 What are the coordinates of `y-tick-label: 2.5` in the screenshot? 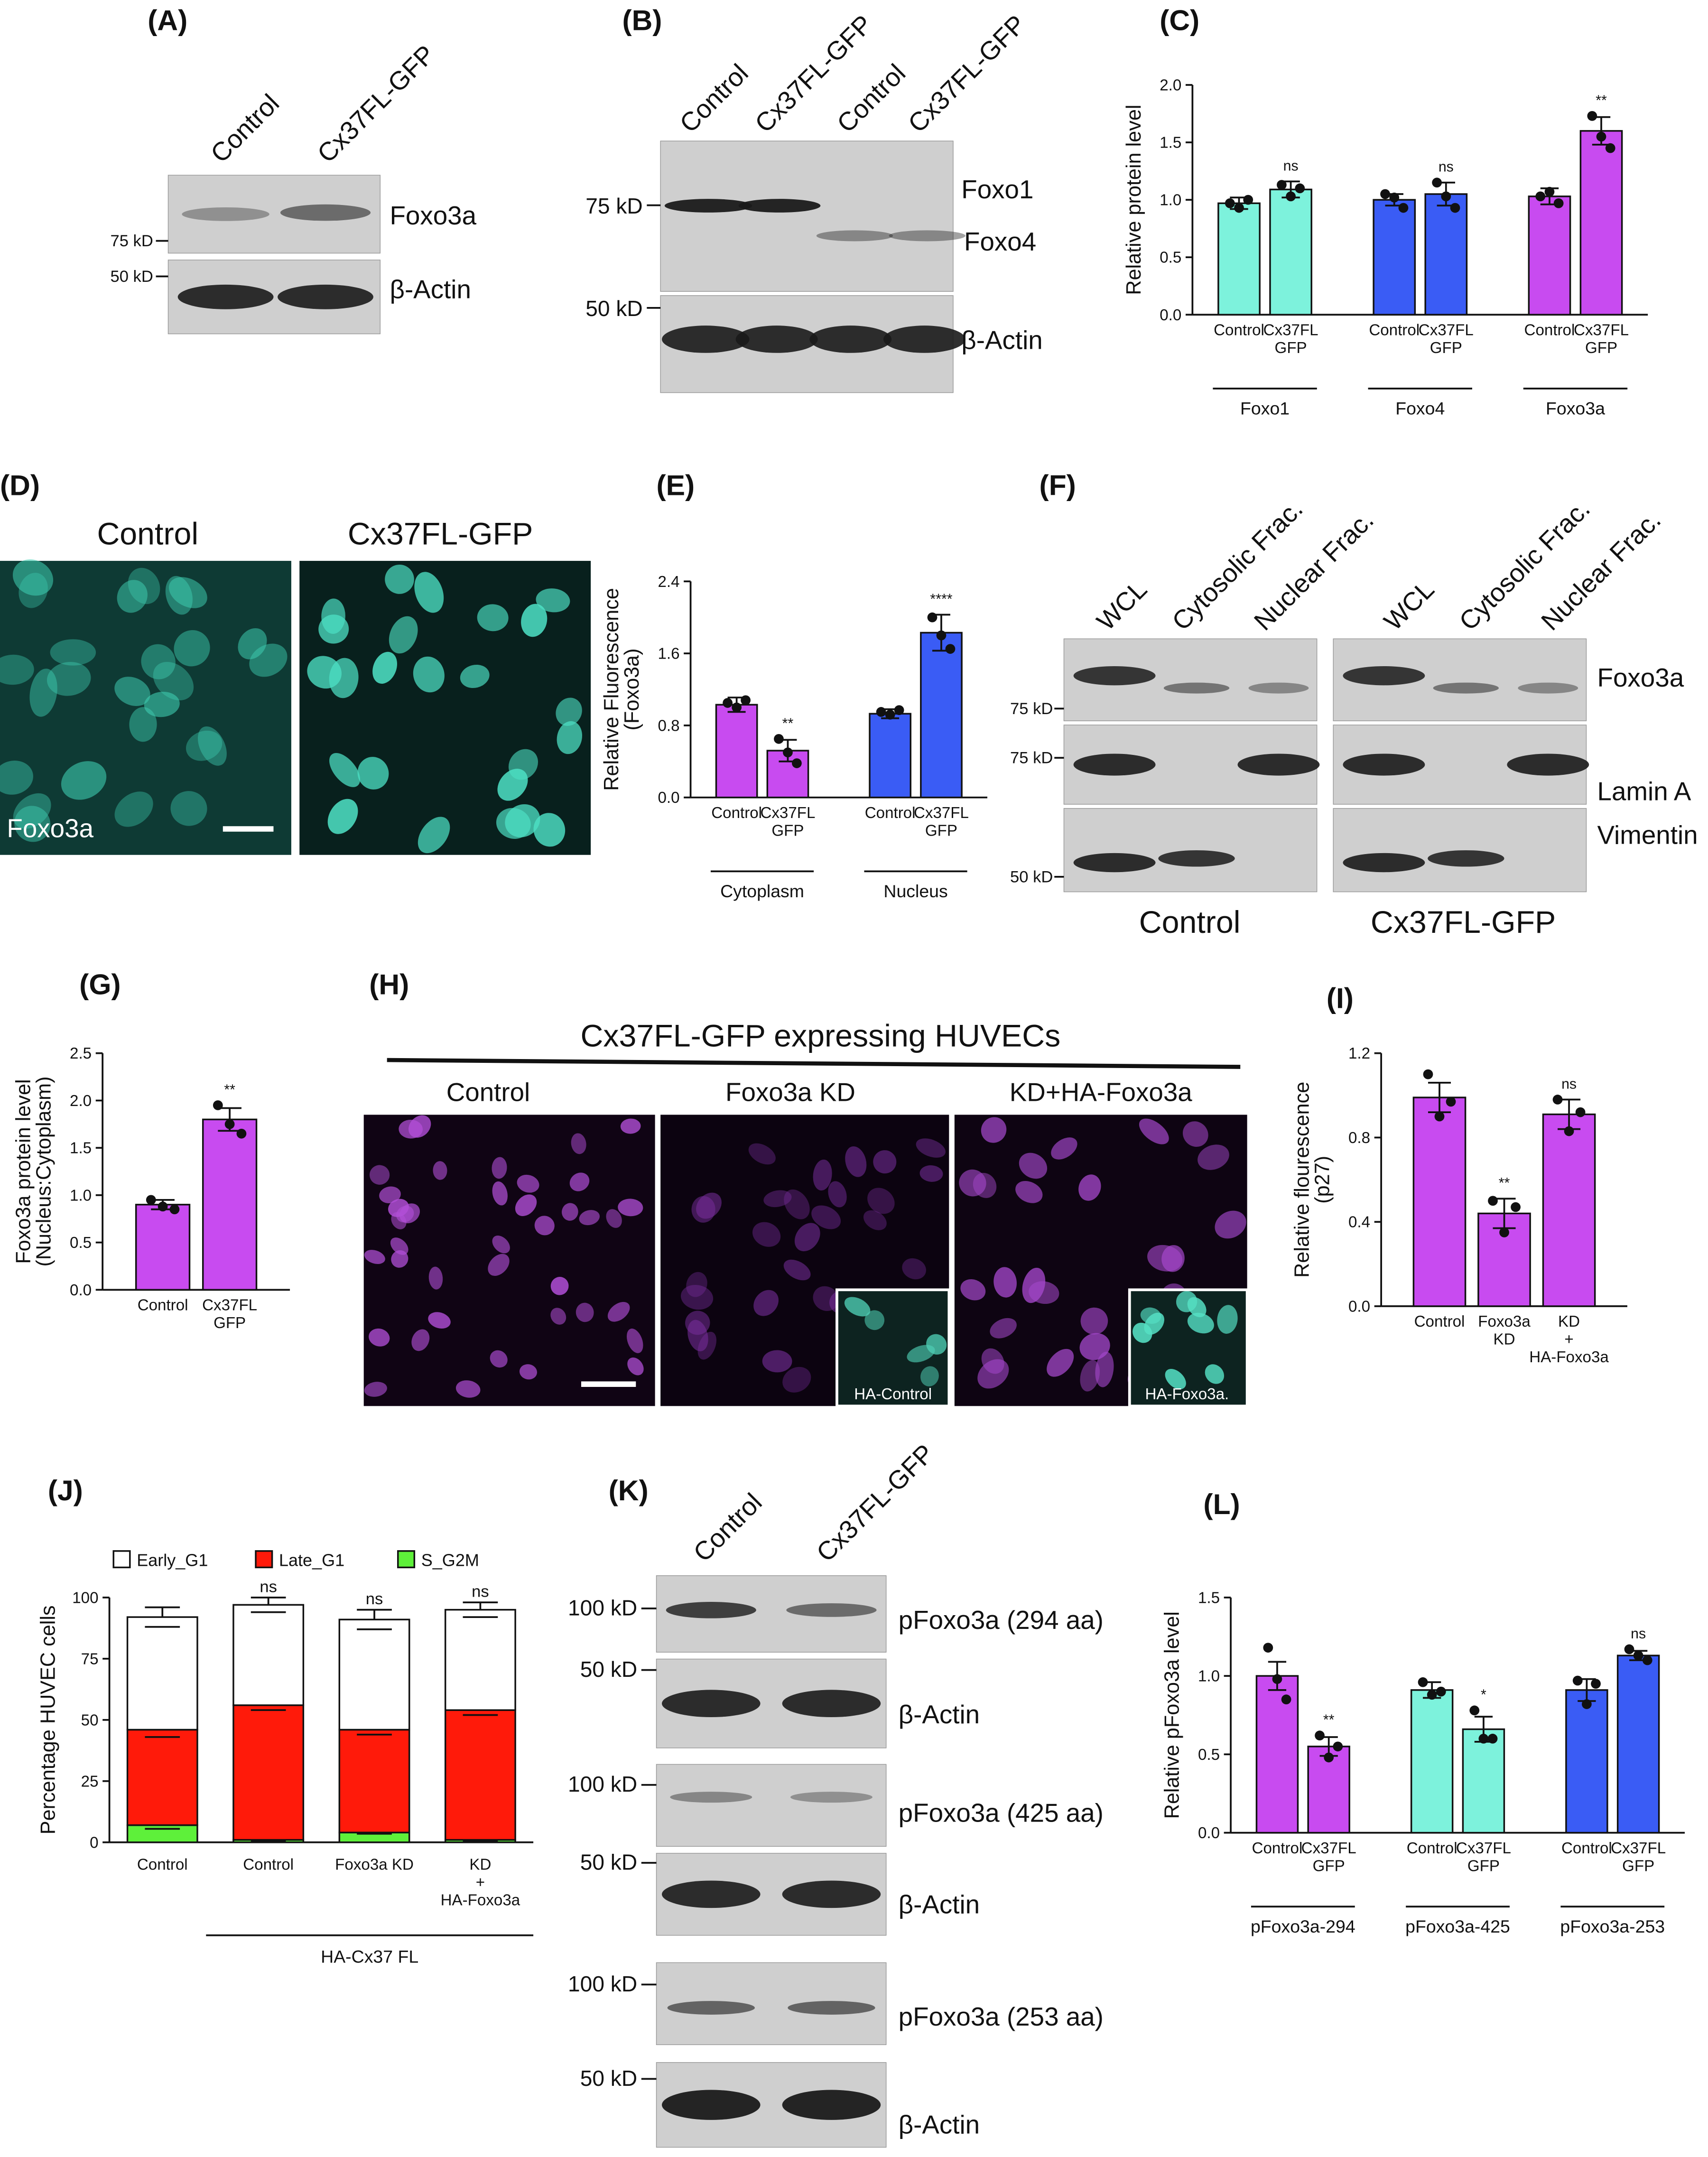 It's located at (81, 1053).